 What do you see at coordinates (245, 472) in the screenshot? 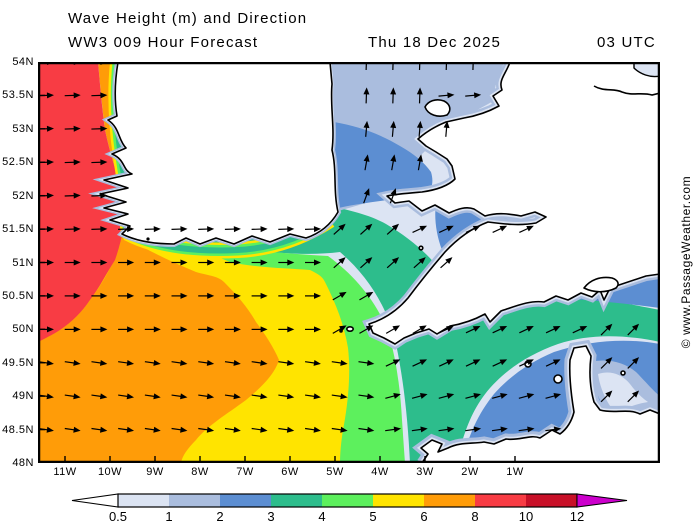
I see `lon-label: 7W` at bounding box center [245, 472].